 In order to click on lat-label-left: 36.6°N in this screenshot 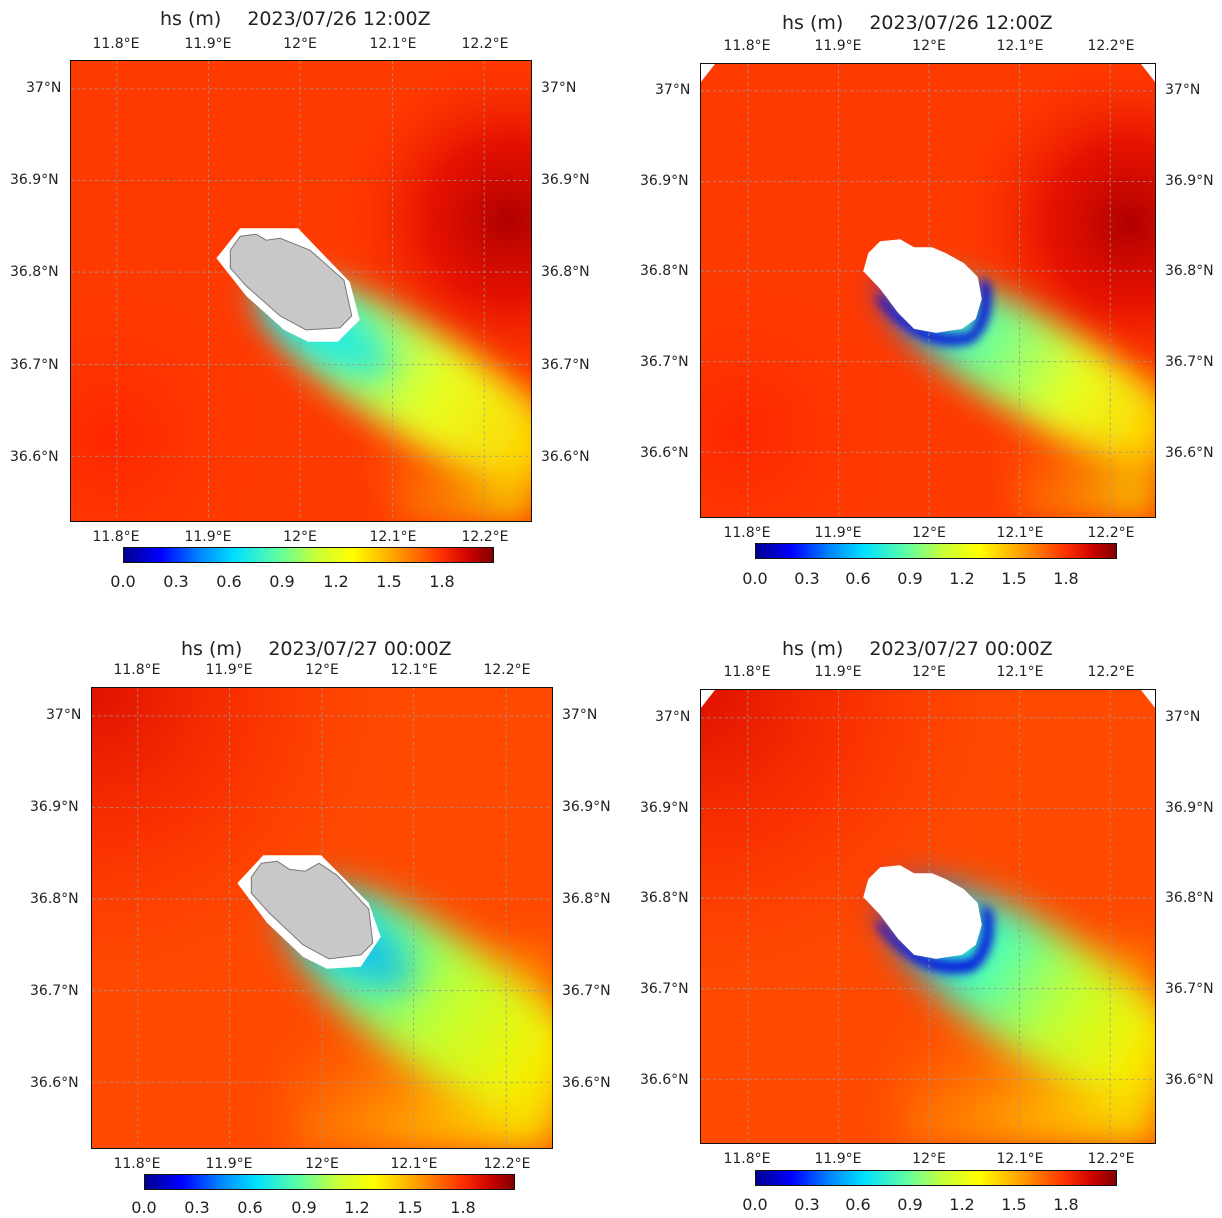, I will do `click(664, 453)`.